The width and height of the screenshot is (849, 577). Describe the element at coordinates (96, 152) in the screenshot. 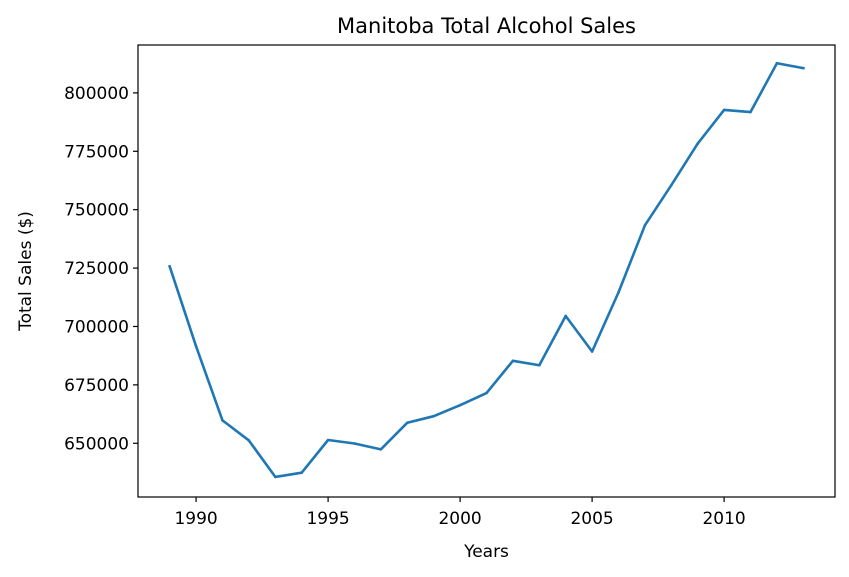

I see `y-tick-label: 775000` at that location.